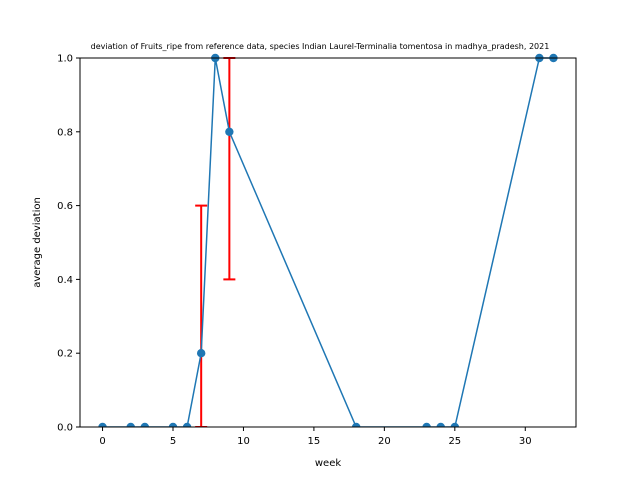  What do you see at coordinates (65, 132) in the screenshot?
I see `y-tick-label: 0.8` at bounding box center [65, 132].